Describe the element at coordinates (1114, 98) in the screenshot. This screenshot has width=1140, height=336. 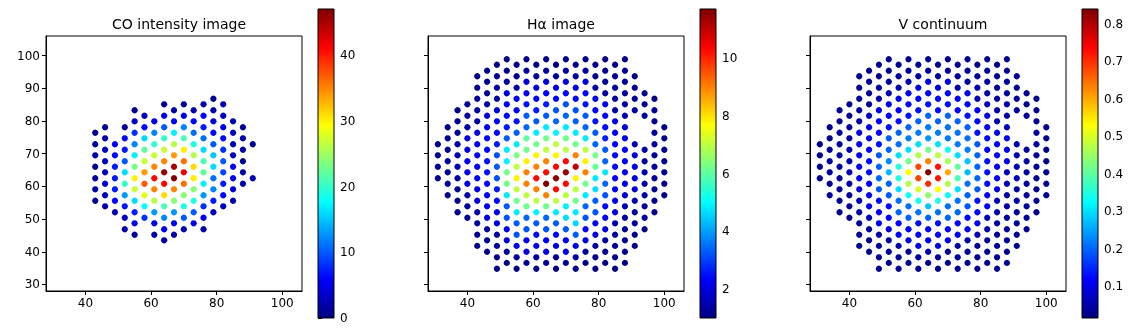
I see `color-bar-label: 0.6` at that location.